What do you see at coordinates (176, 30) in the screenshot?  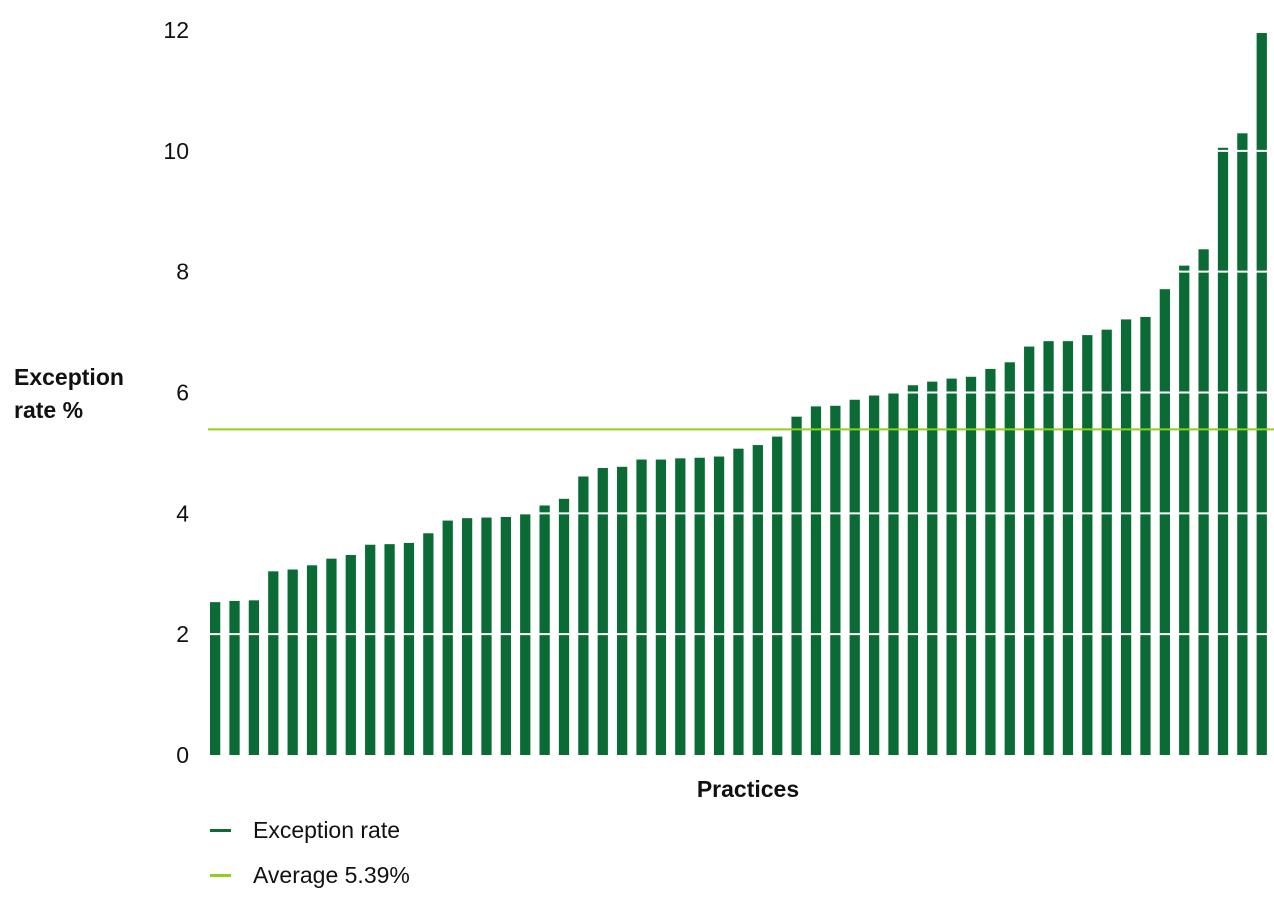 I see `y-tick-label-12: 12` at bounding box center [176, 30].